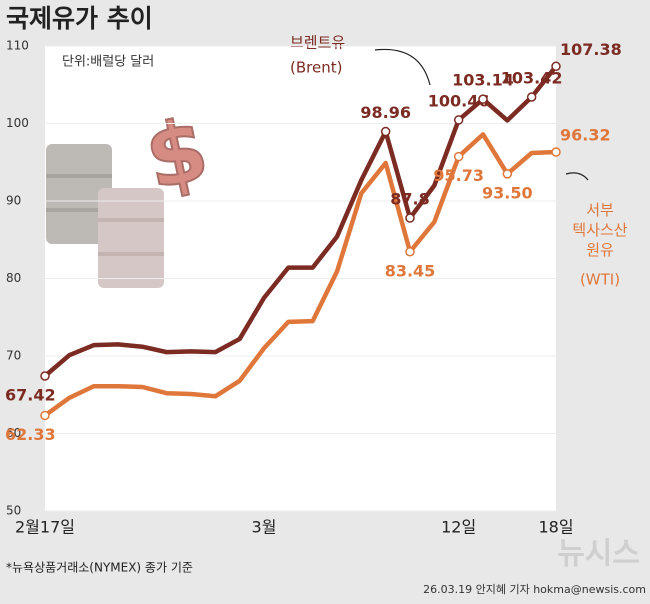 Image resolution: width=650 pixels, height=604 pixels. Describe the element at coordinates (30, 394) in the screenshot. I see `value-label: 67.42` at that location.